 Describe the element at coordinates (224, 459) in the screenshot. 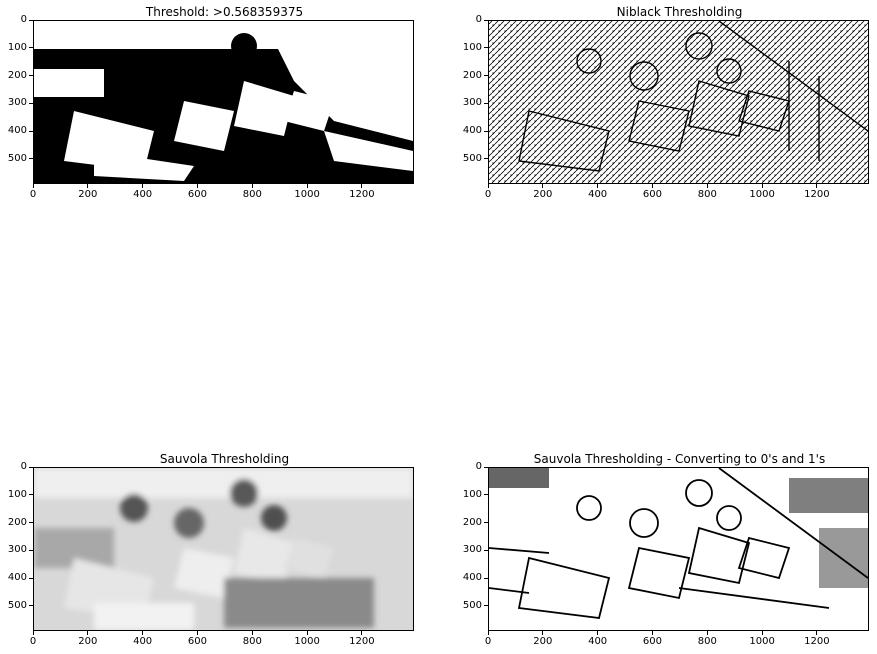

I see `subplot-title: Sauvola Thresholding` at that location.